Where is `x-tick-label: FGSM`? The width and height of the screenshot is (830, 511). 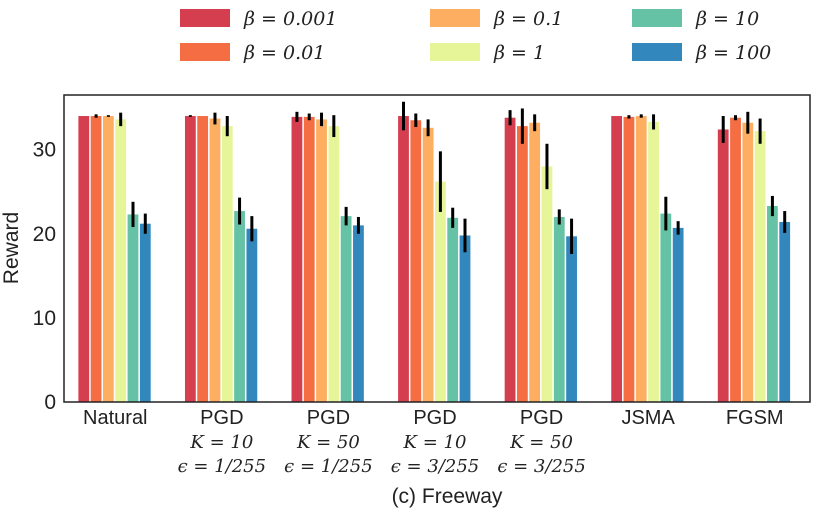 x-tick-label: FGSM is located at coordinates (755, 418).